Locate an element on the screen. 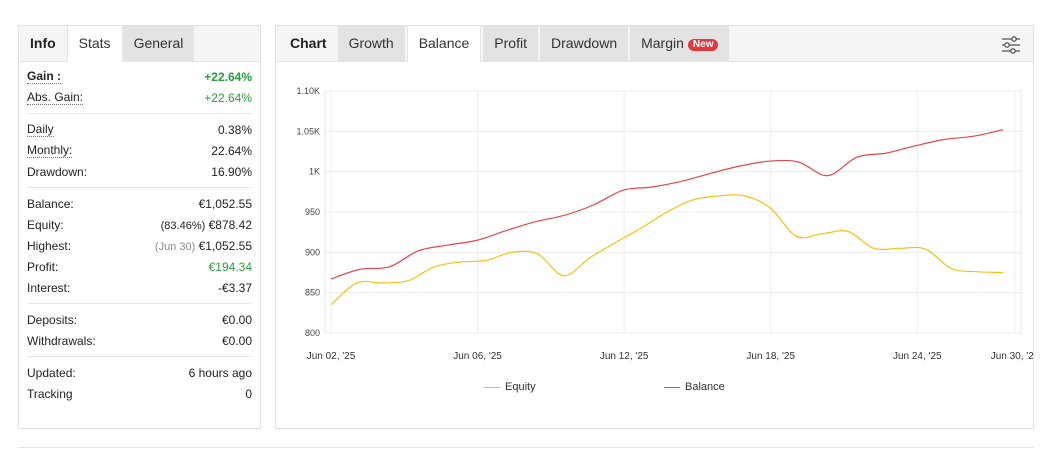 Image resolution: width=1062 pixels, height=450 pixels. stat-monthly: Monthly: 22.64% is located at coordinates (139, 150).